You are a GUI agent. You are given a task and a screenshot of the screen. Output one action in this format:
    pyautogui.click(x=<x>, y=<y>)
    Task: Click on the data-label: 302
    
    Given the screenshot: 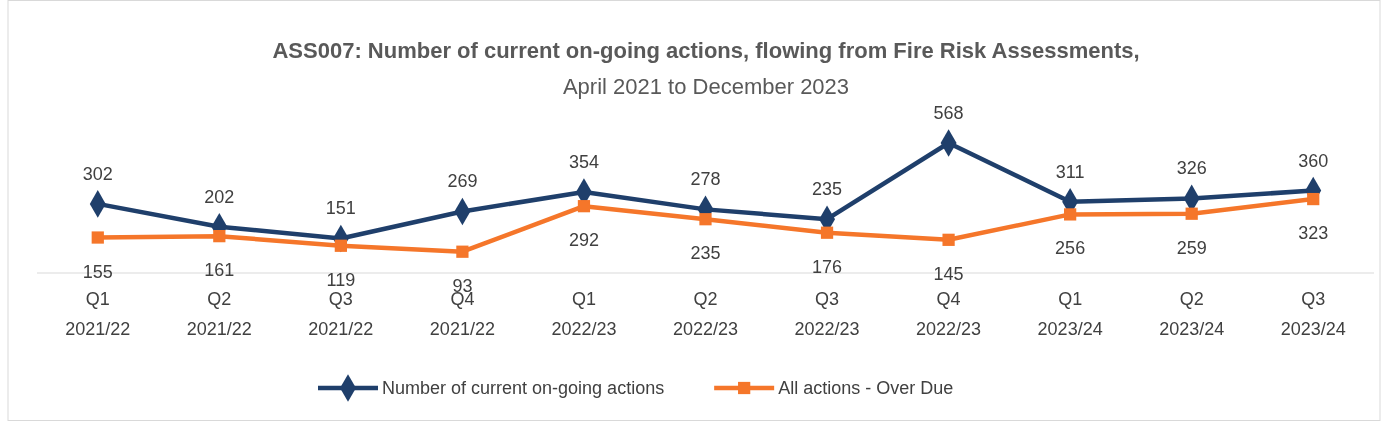 What is the action you would take?
    pyautogui.click(x=97, y=173)
    